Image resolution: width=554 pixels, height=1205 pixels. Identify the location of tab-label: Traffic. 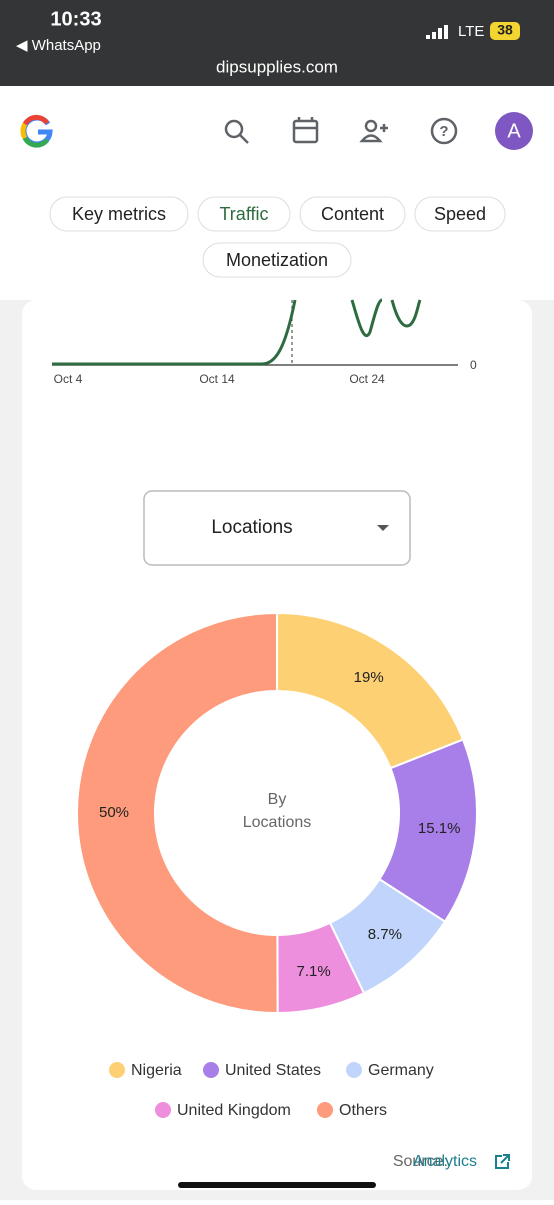
(243, 214).